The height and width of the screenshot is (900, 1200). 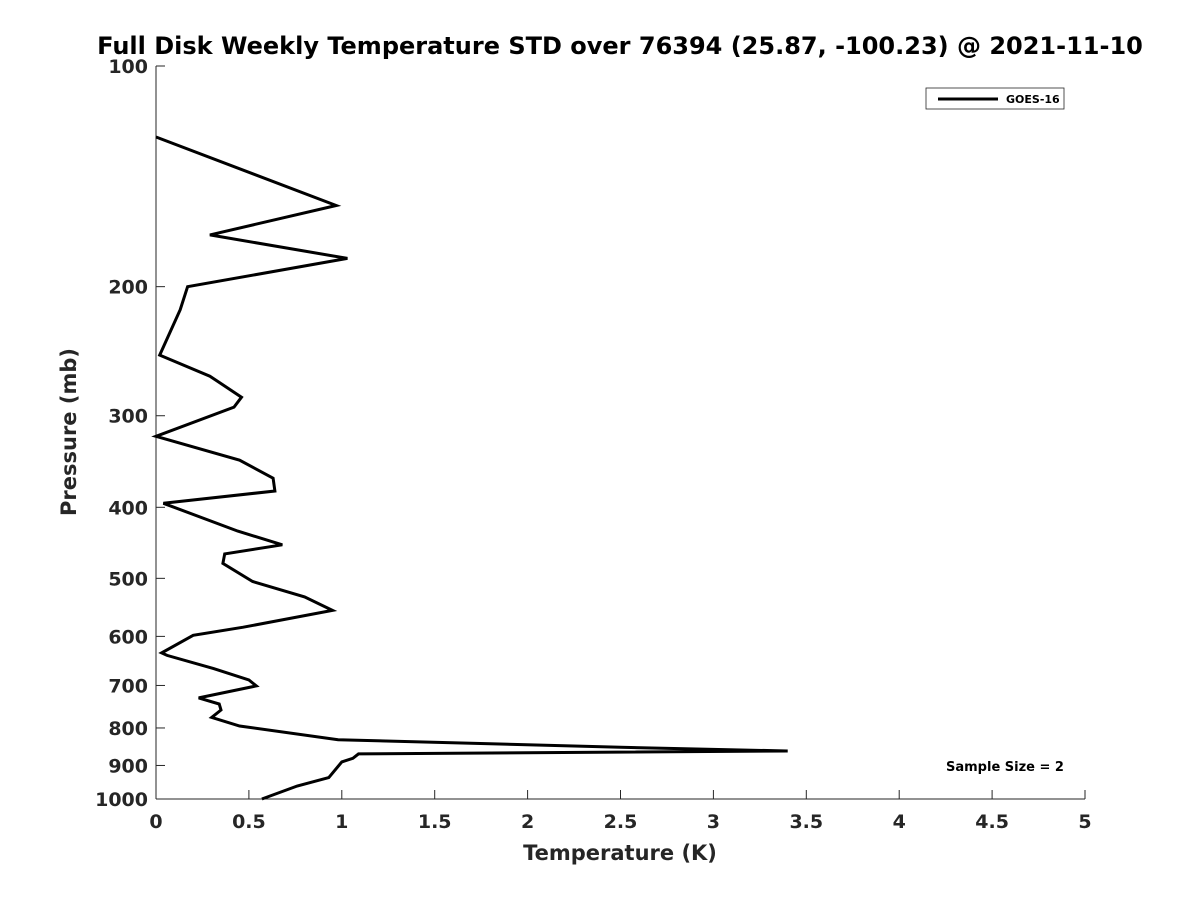 I want to click on y-tick-label: 100, so click(x=128, y=67).